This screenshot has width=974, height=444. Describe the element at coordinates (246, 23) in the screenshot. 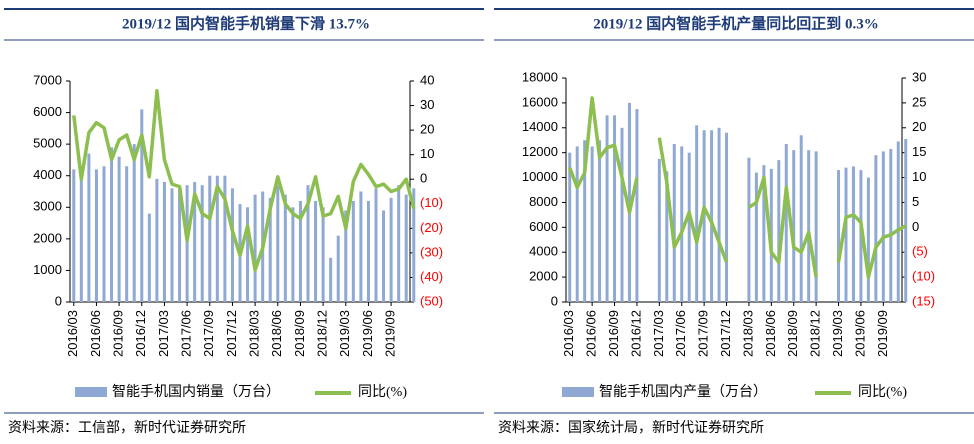

I see `chart-title: 2019/12 国内智能手机销量下滑 13.7%` at that location.